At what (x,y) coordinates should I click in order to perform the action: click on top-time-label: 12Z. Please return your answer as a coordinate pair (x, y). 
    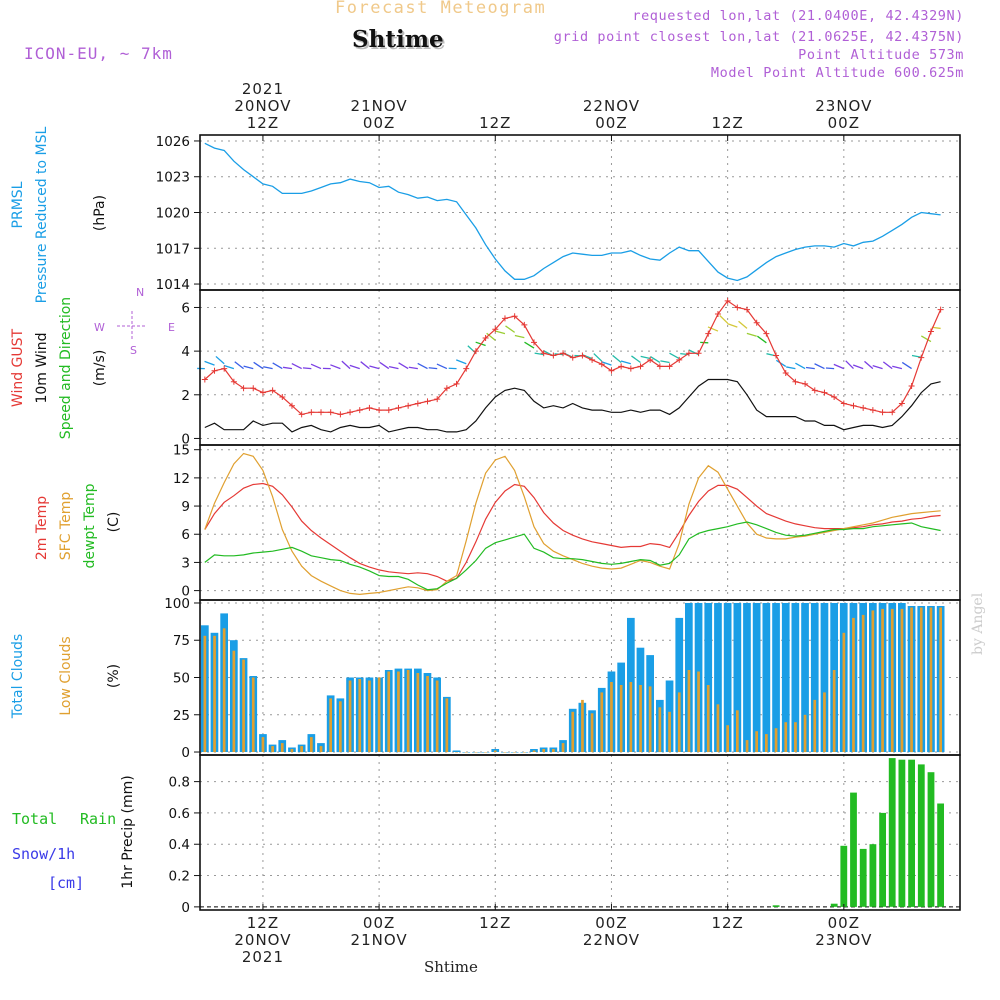
    Looking at the image, I should click on (495, 123).